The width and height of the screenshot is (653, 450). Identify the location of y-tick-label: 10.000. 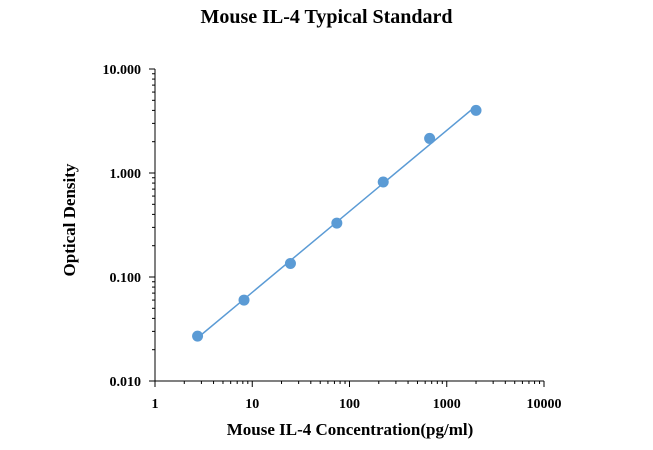
(122, 70).